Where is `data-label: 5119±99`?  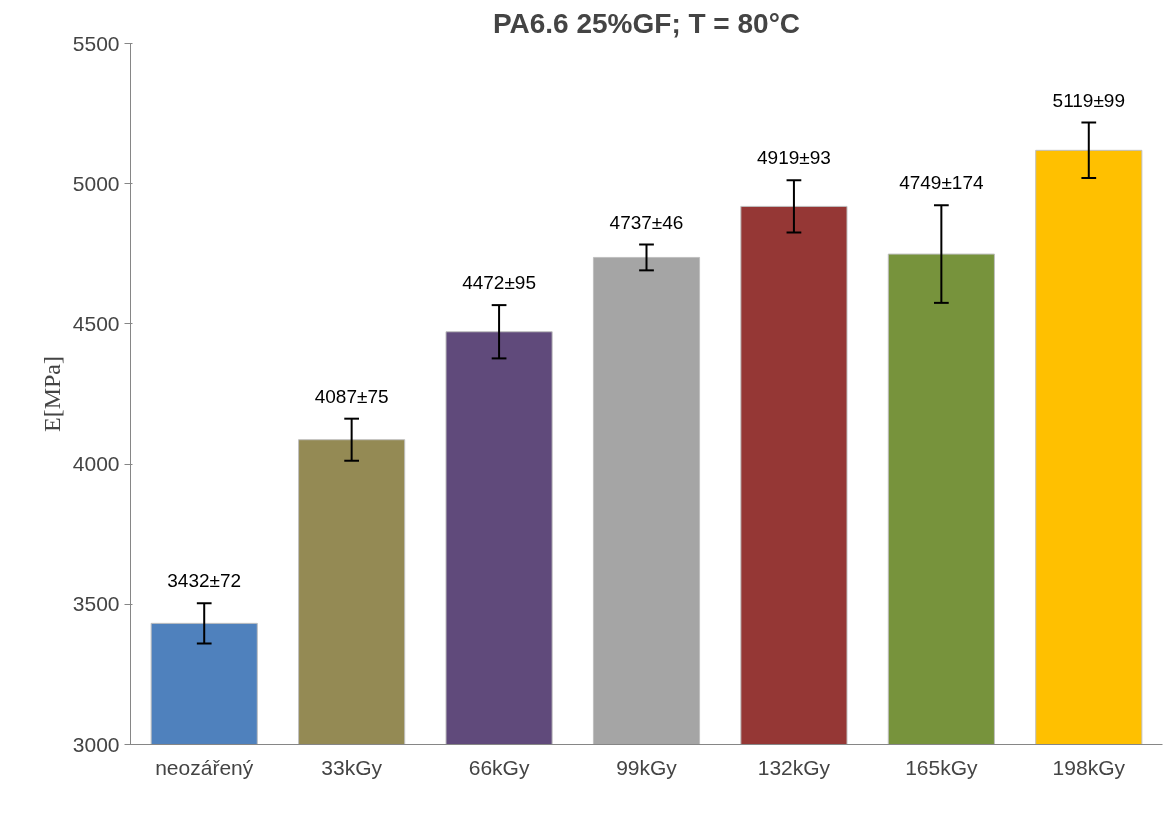
data-label: 5119±99 is located at coordinates (1088, 100).